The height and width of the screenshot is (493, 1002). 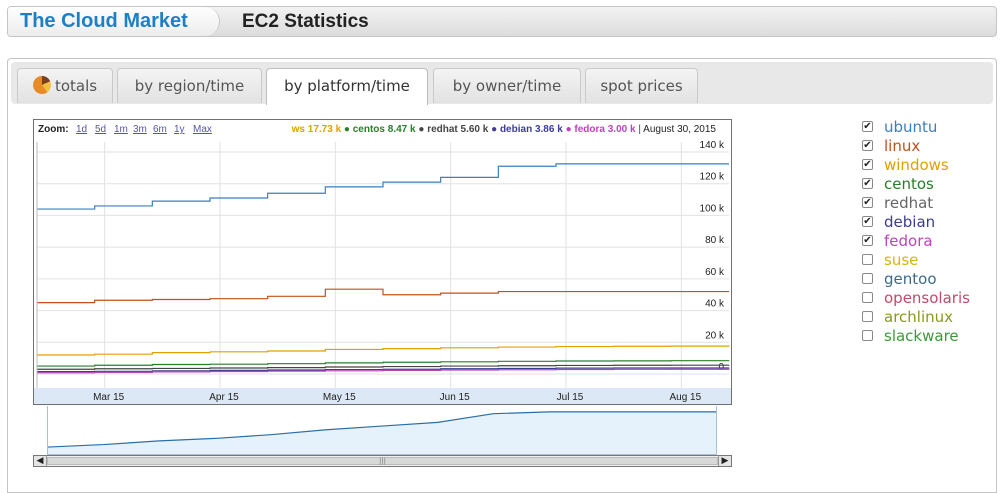 I want to click on legend-label-ubuntu: ubuntu, so click(x=911, y=127).